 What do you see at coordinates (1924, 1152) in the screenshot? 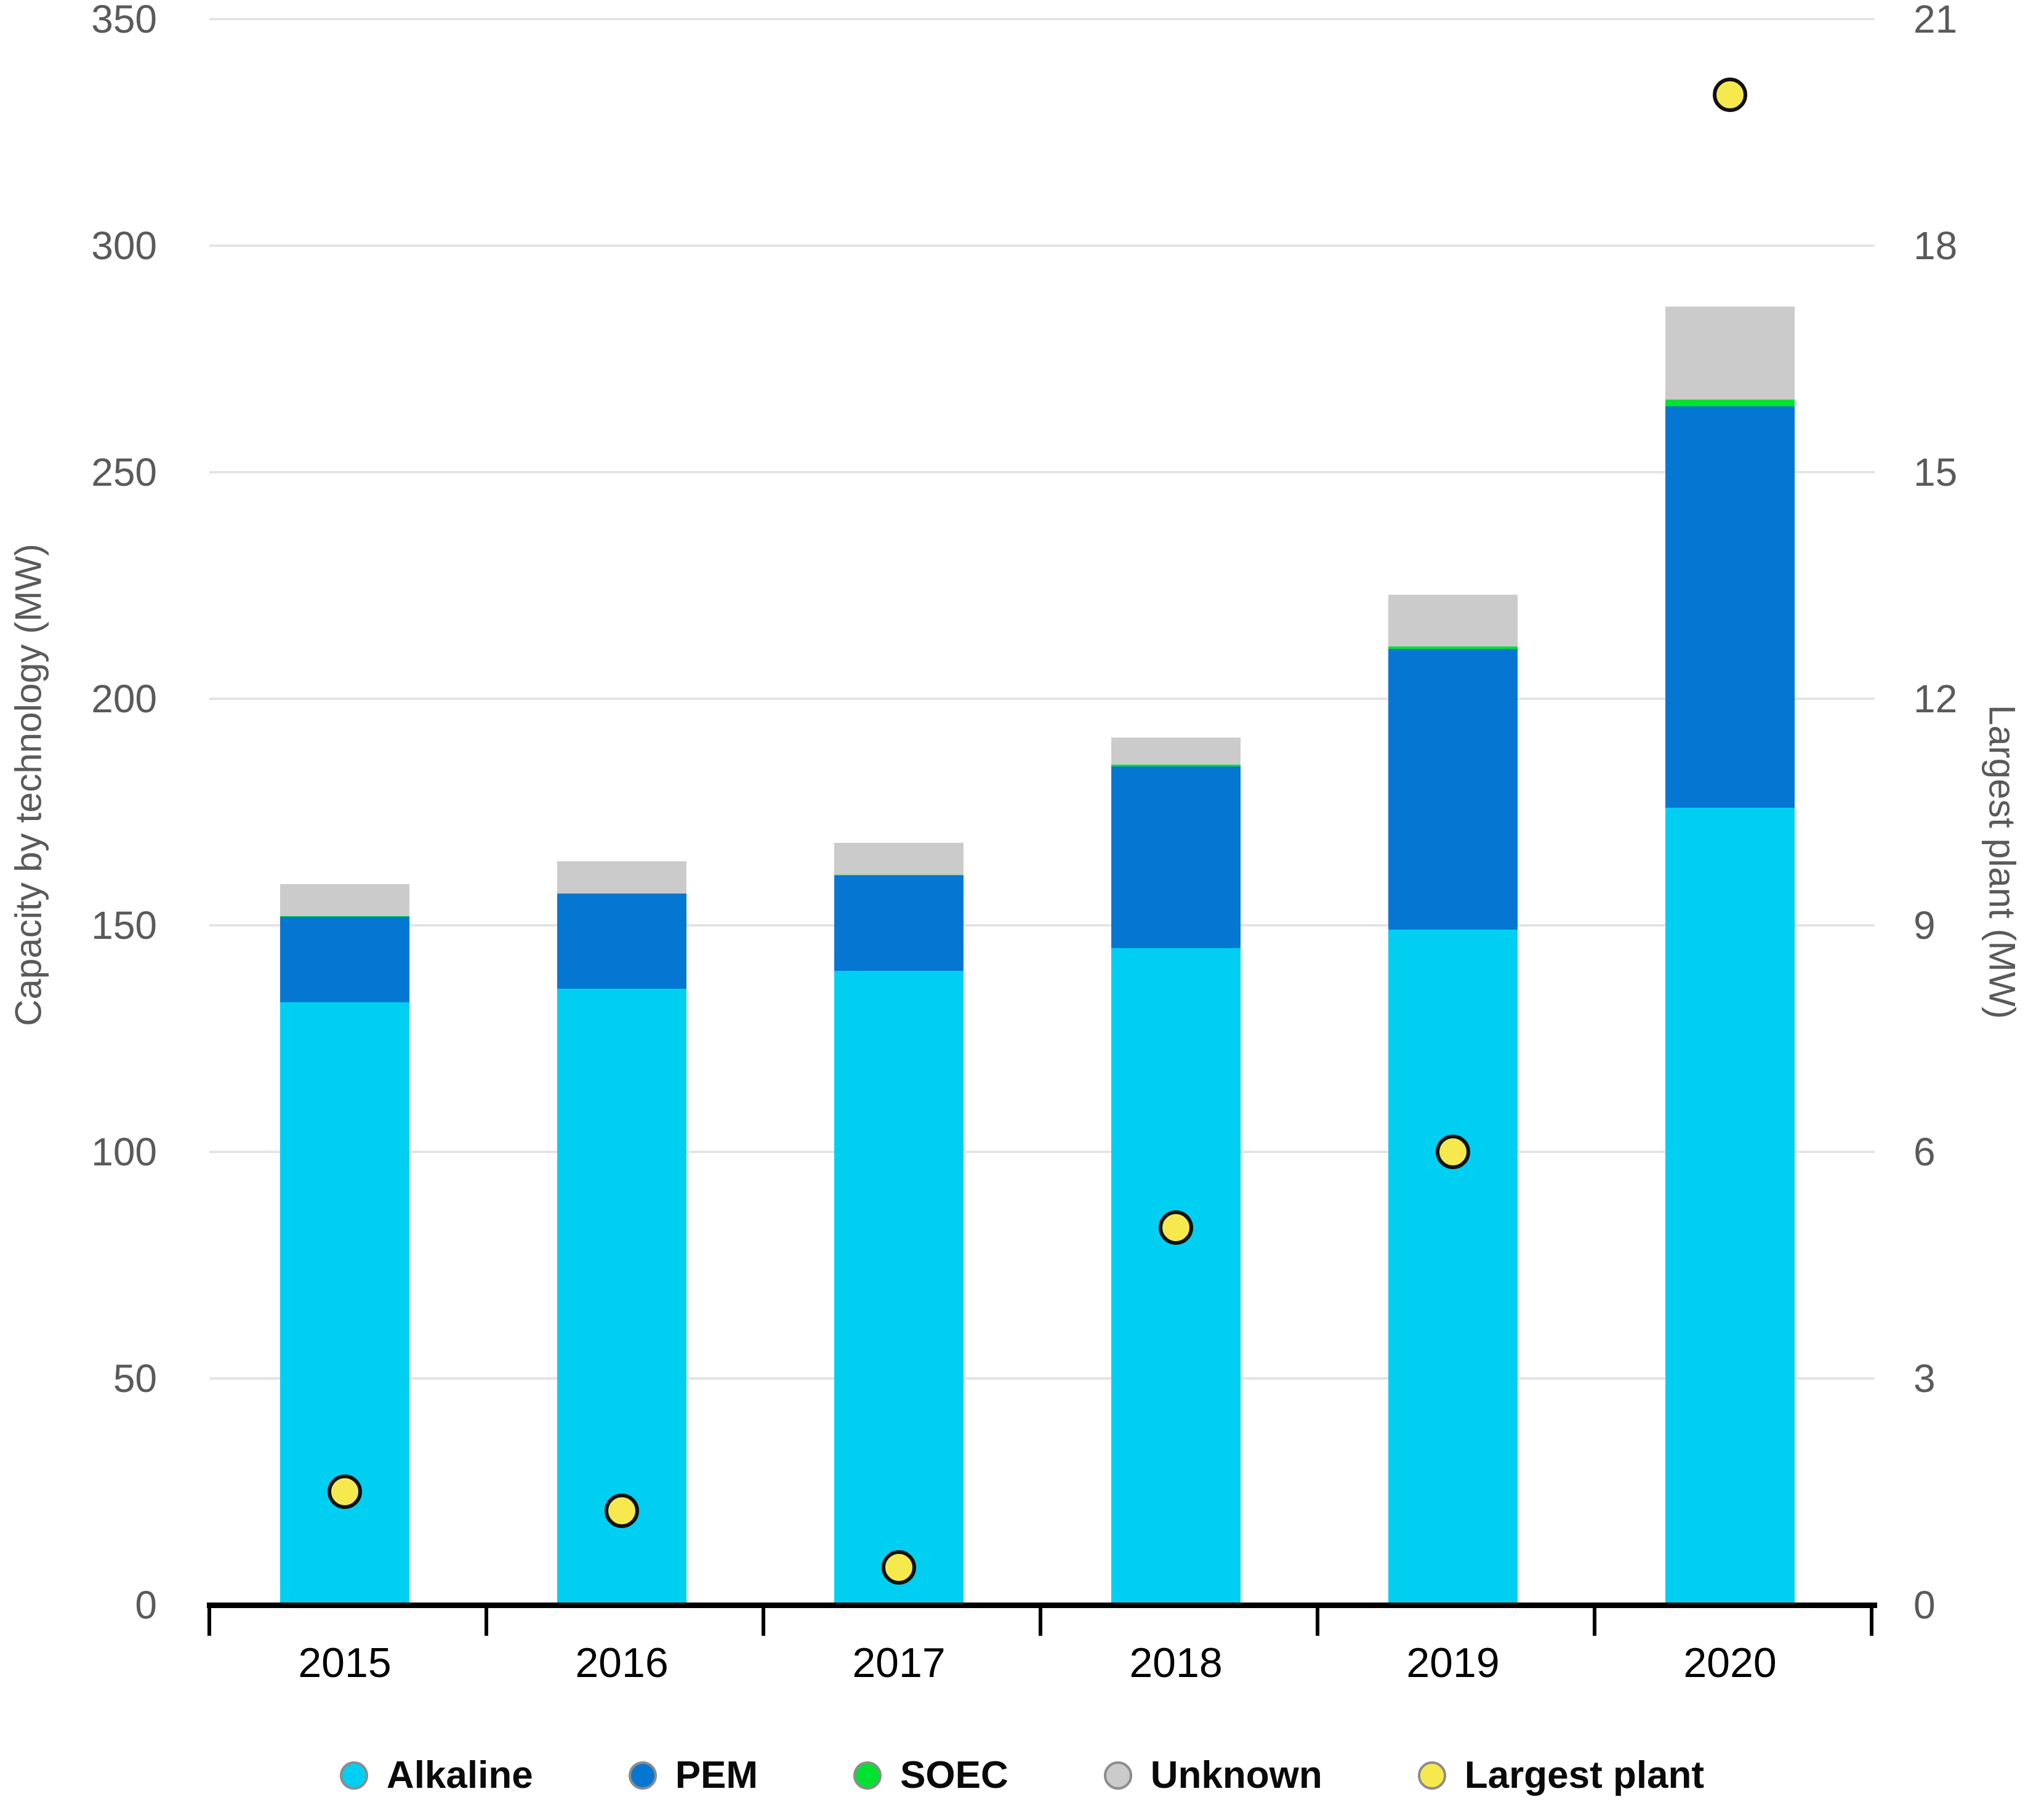
I see `right-axis-tick-label: 6` at bounding box center [1924, 1152].